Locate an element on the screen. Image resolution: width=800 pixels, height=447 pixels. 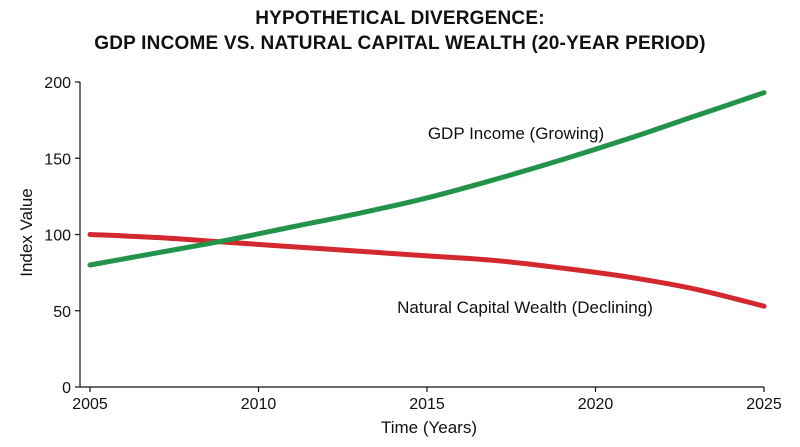
natural-capital-series-label: Natural Capital Wealth (Declining) is located at coordinates (525, 307).